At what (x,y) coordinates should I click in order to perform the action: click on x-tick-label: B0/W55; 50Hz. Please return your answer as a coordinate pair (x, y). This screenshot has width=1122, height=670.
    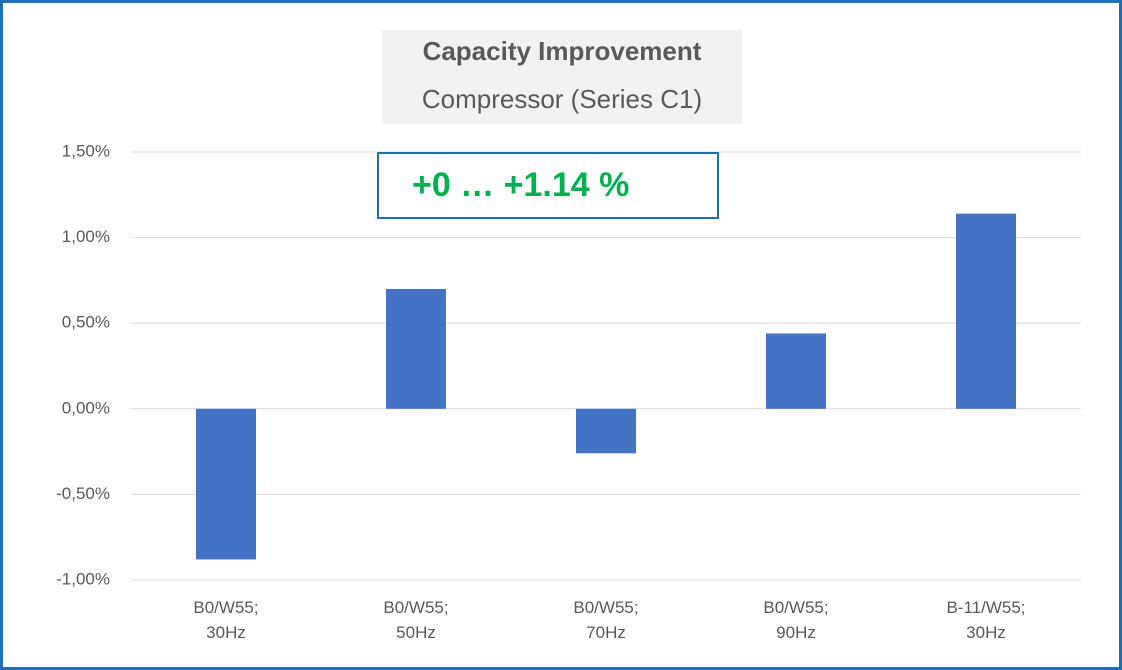
    Looking at the image, I should click on (416, 620).